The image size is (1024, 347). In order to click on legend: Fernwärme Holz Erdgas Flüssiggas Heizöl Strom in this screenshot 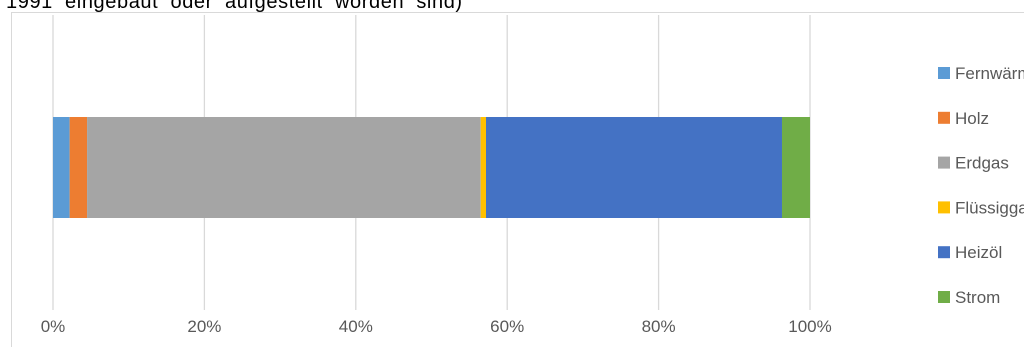, I will do `click(981, 185)`.